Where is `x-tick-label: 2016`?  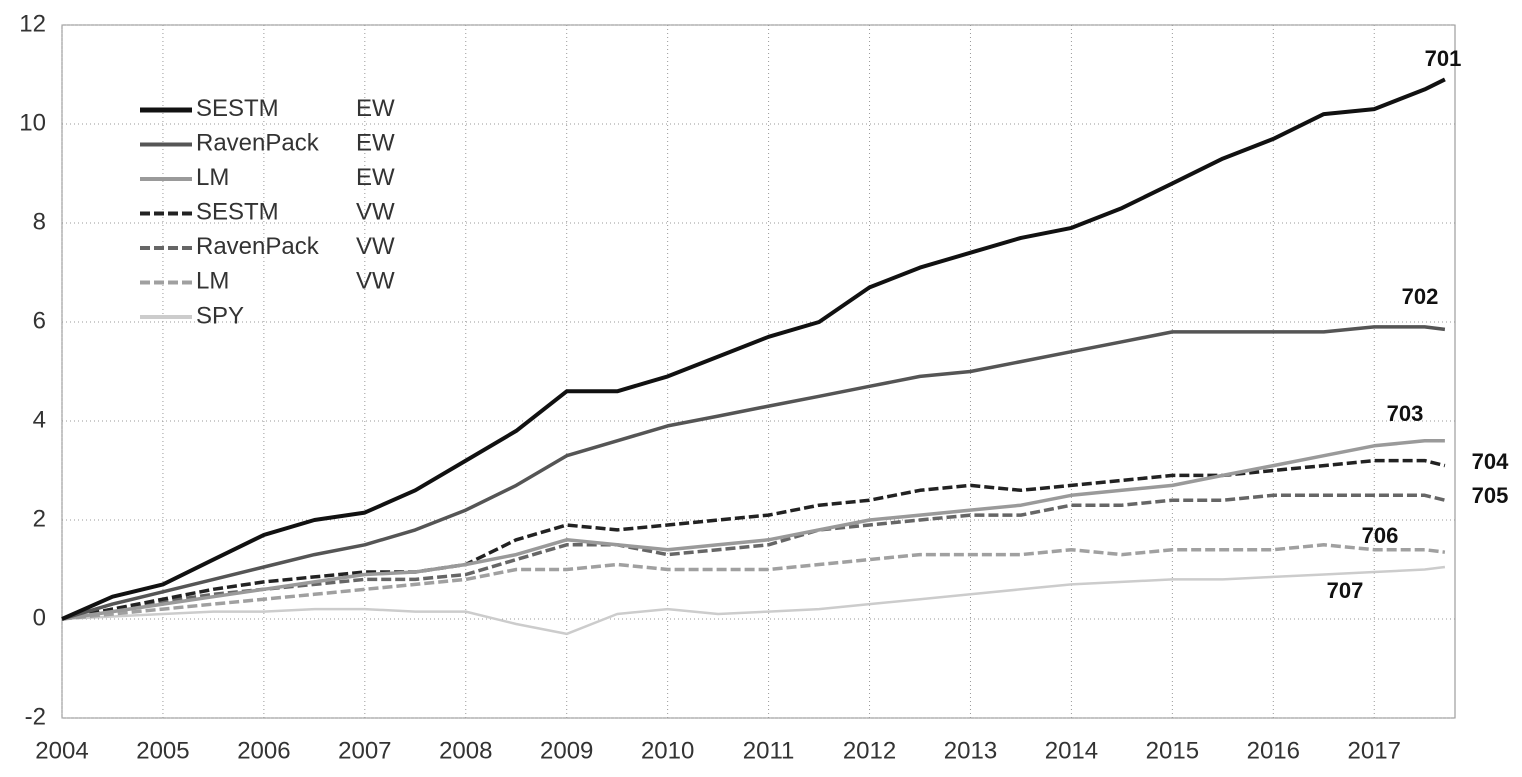 x-tick-label: 2016 is located at coordinates (1273, 750).